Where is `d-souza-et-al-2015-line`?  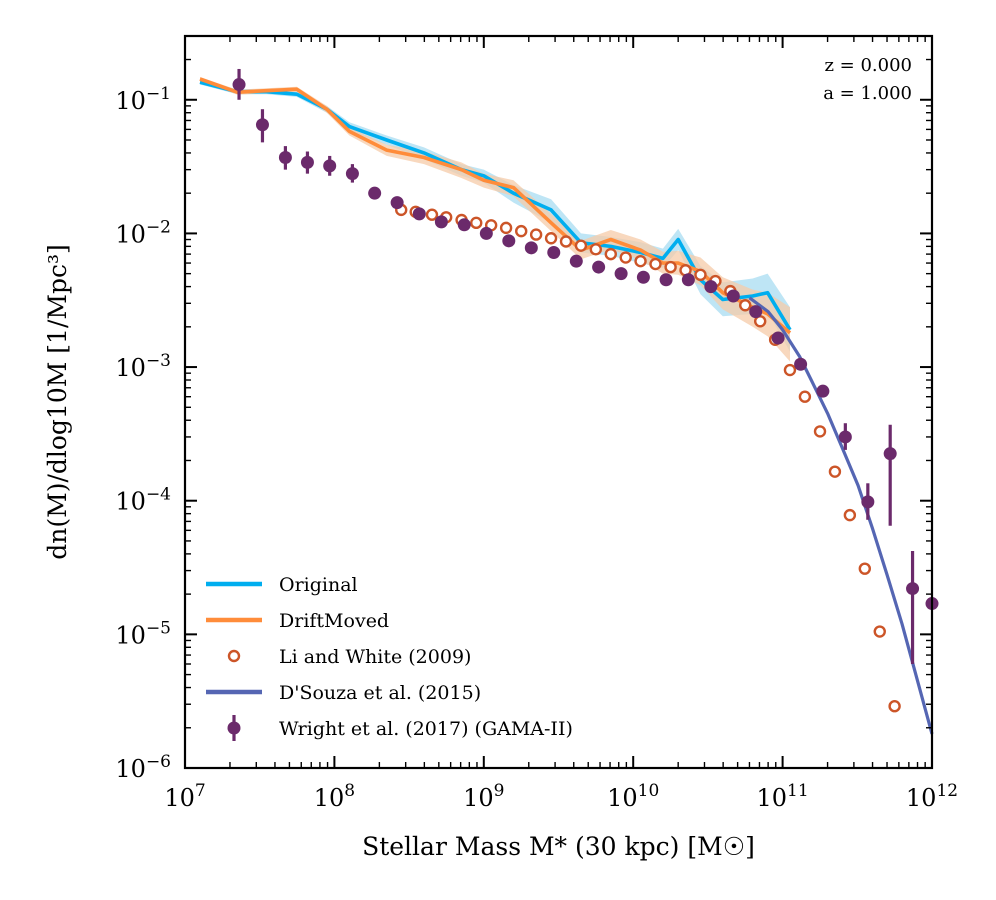 d-souza-et-al-2015-line is located at coordinates (841, 515).